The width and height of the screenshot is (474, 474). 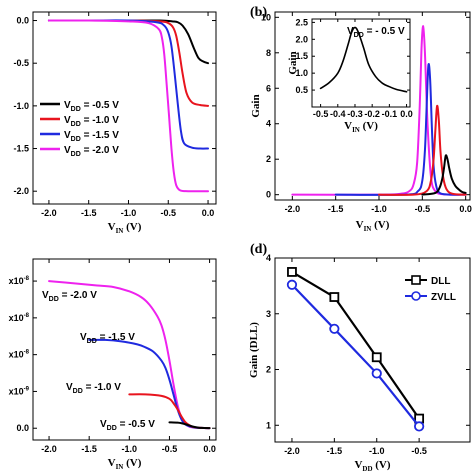 I want to click on panel-b-ytick-label: 8, so click(x=268, y=53).